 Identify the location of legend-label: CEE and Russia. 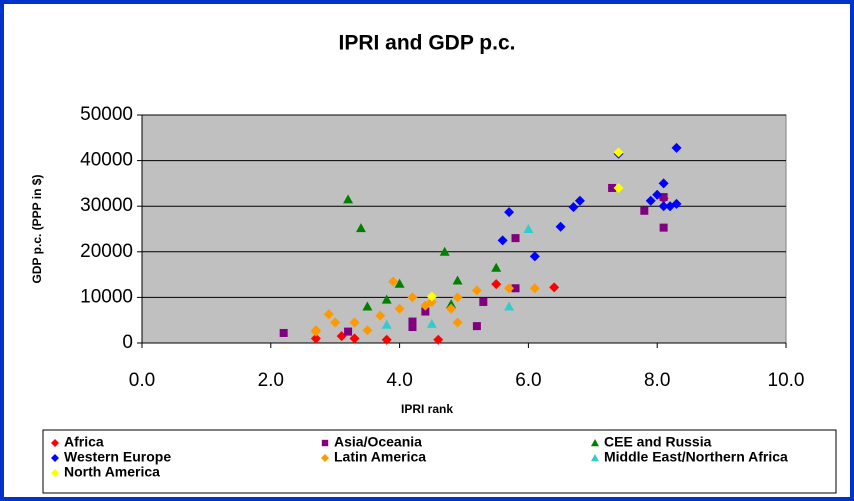
(658, 442).